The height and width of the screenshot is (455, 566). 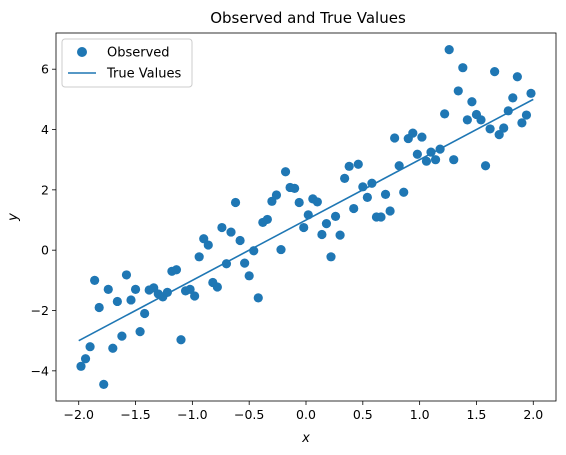 I want to click on y-axis-title: y, so click(x=13, y=217).